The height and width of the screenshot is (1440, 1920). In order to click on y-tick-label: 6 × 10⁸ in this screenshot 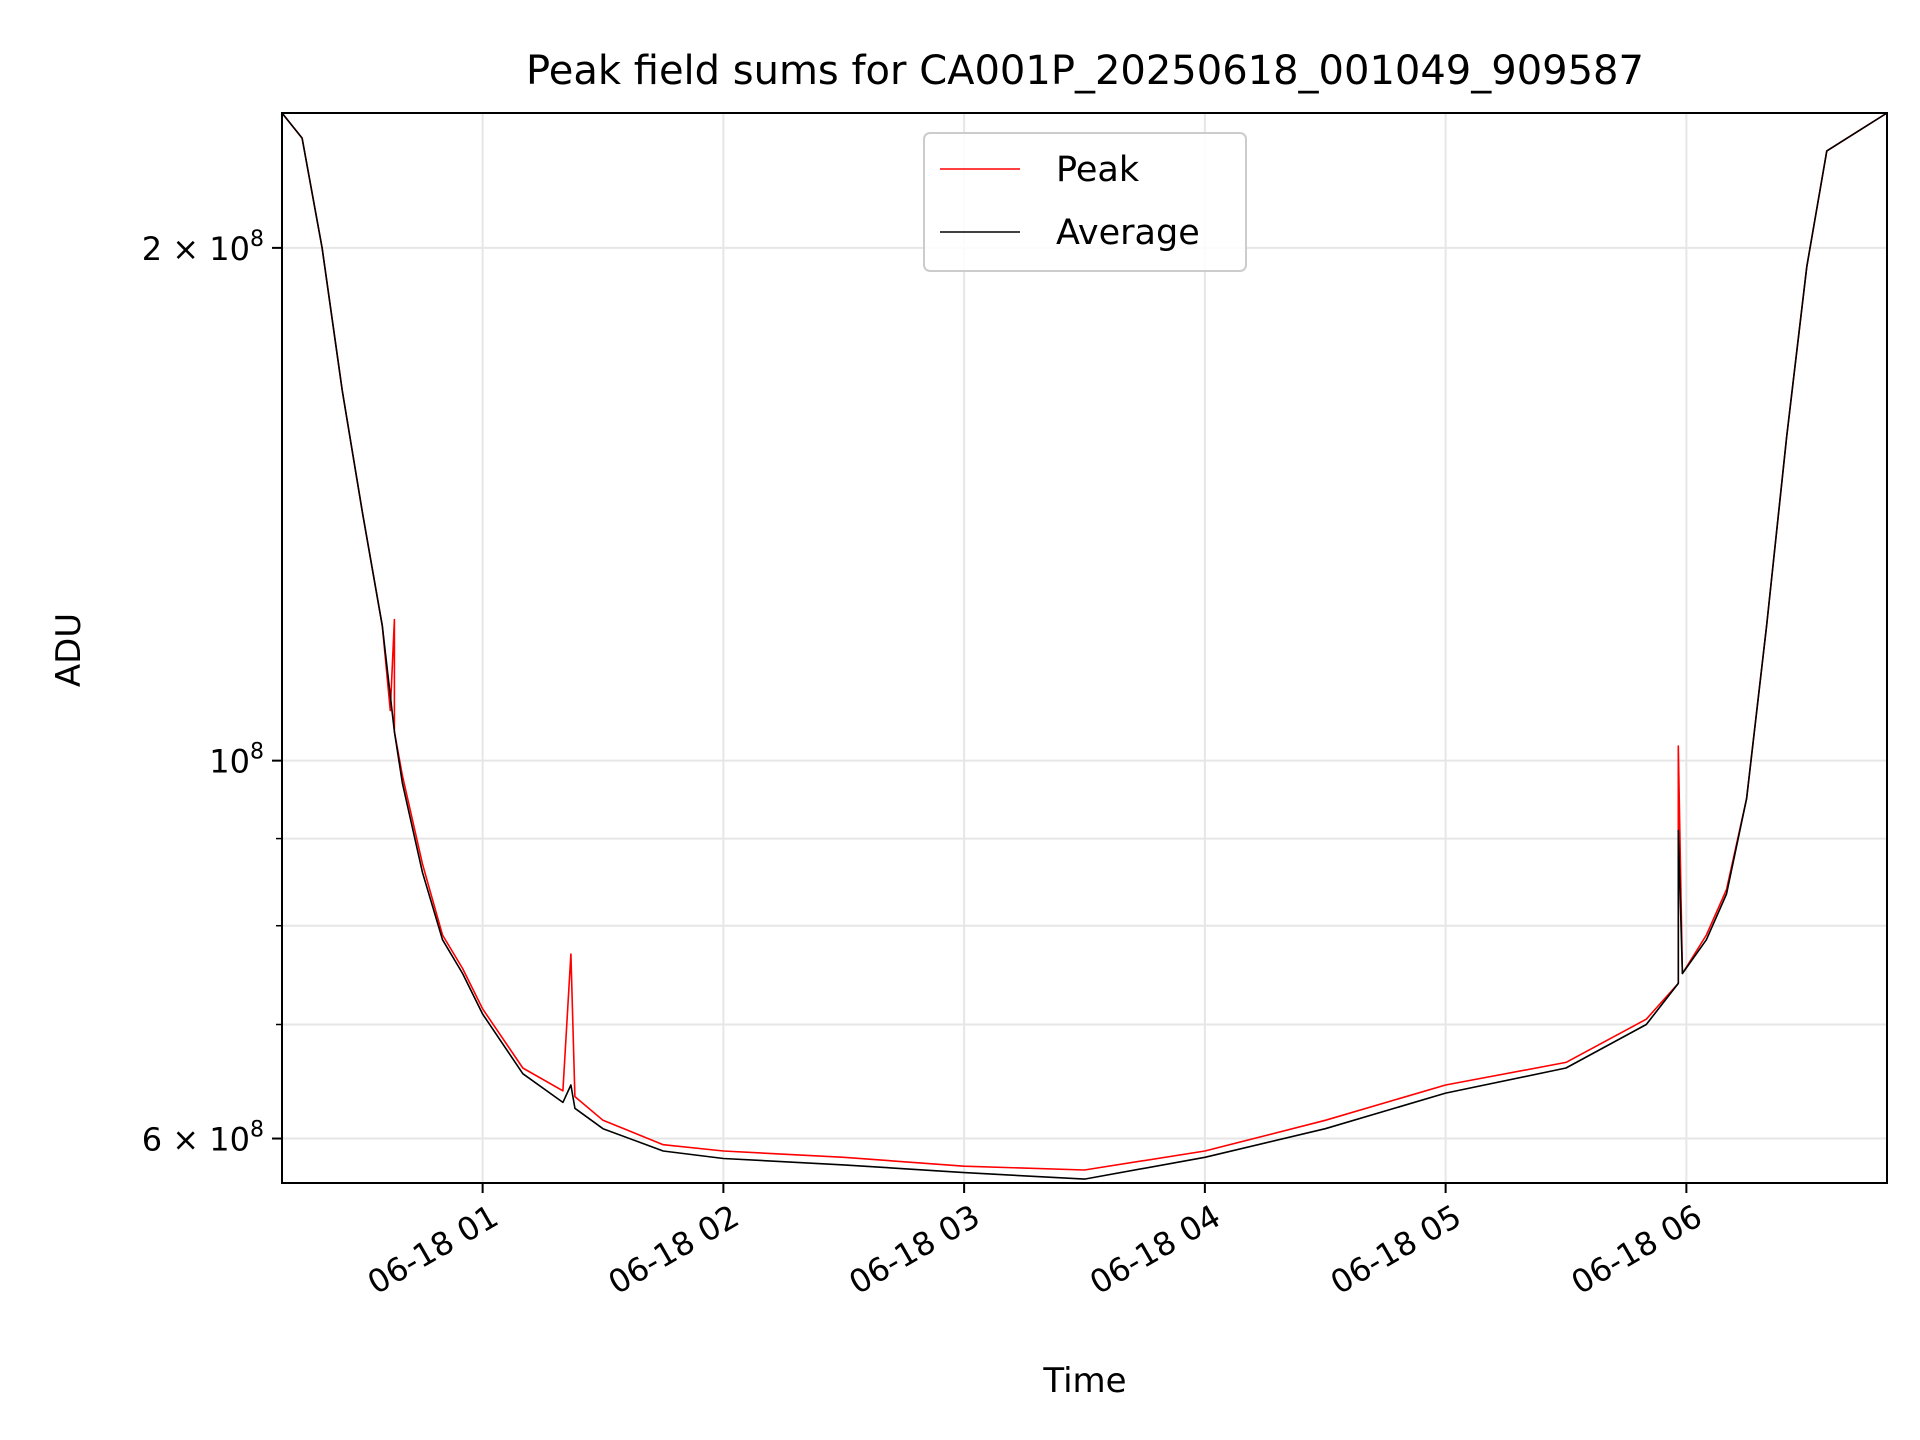, I will do `click(203, 1138)`.